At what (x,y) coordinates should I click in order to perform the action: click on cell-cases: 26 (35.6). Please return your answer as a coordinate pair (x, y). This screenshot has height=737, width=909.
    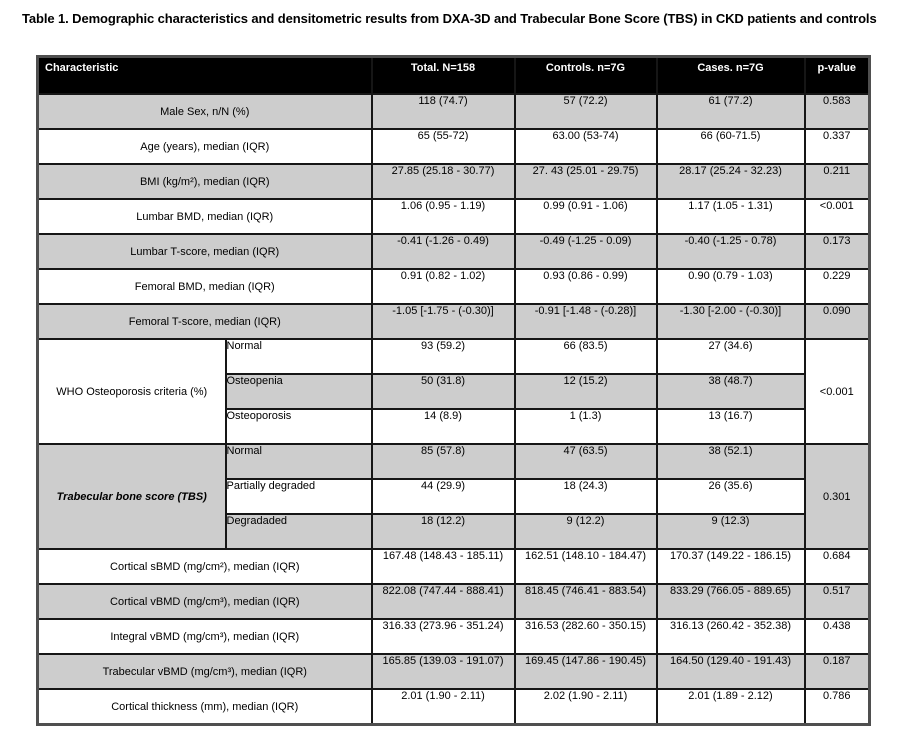
    Looking at the image, I should click on (730, 496).